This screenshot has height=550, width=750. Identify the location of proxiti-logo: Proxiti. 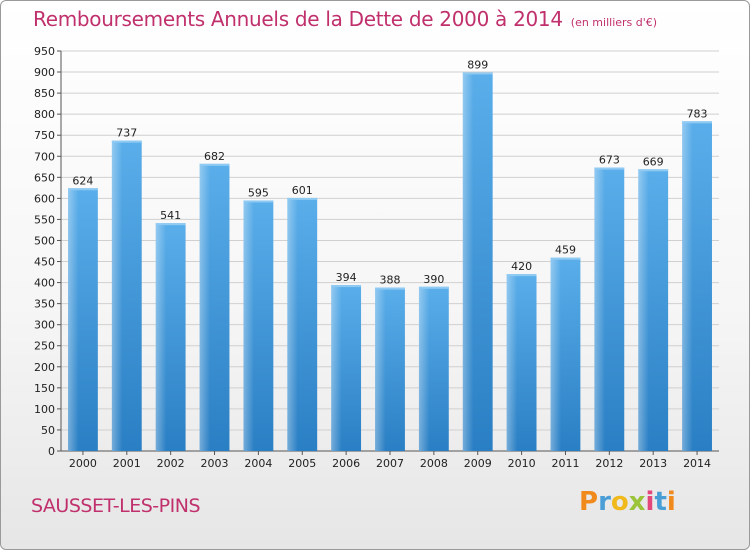
(627, 502).